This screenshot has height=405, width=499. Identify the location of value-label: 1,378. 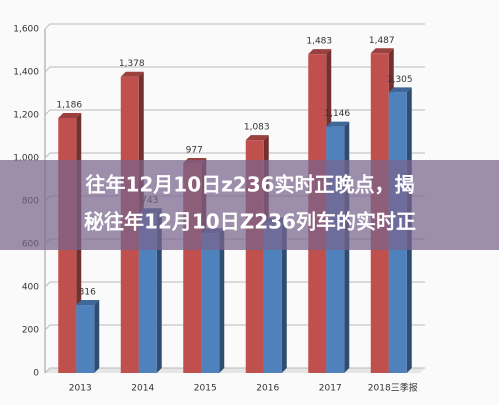
(132, 64).